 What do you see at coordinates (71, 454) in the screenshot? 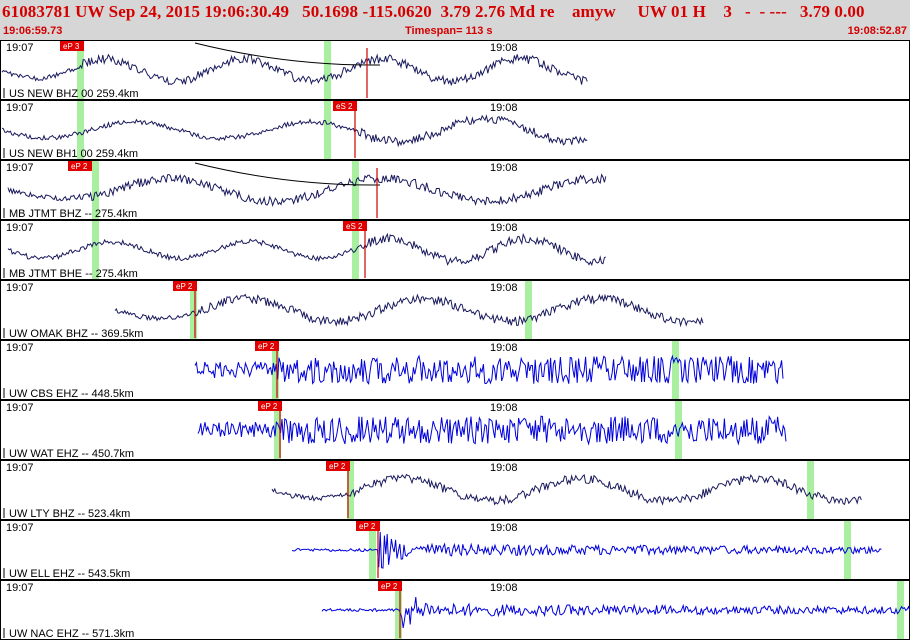
I see `channel-label: UW WAT EHZ -- 450.7km` at bounding box center [71, 454].